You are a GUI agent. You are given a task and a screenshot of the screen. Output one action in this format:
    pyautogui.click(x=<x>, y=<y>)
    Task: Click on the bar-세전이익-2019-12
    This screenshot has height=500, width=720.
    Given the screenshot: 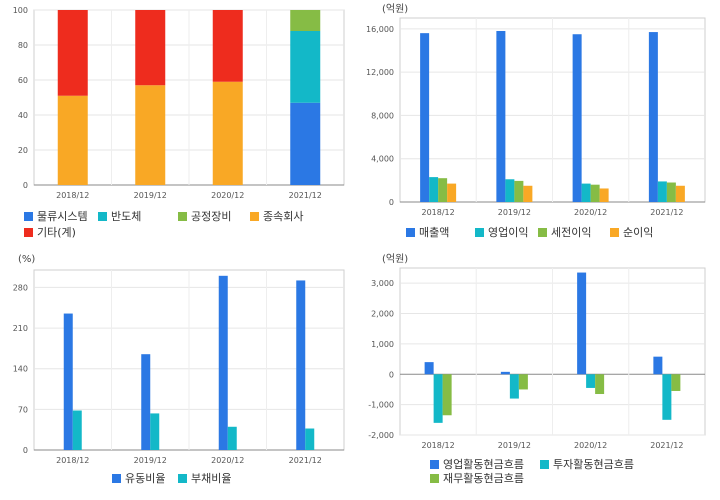 What is the action you would take?
    pyautogui.click(x=519, y=191)
    